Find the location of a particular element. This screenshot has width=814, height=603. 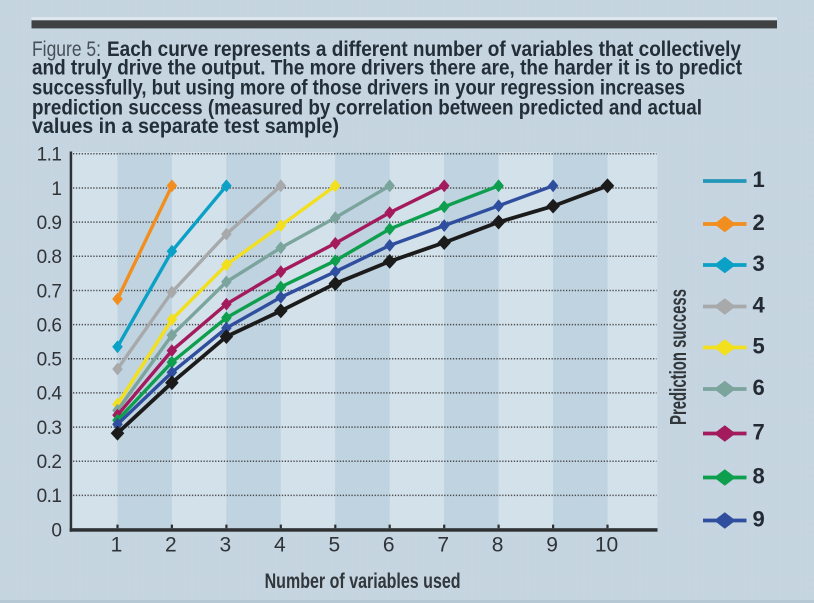

svg-text: 0.8 is located at coordinates (49, 257).